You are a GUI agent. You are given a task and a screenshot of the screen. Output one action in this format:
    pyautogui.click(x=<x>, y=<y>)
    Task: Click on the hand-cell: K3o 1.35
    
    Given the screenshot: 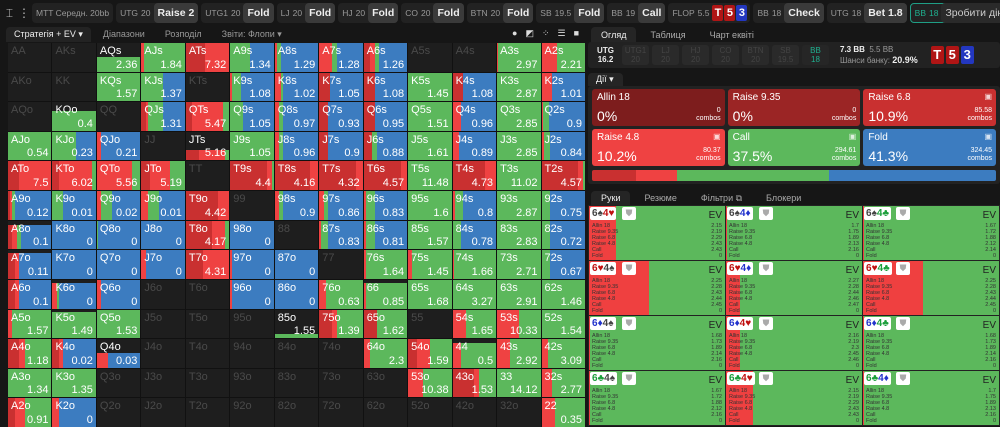 What is the action you would take?
    pyautogui.click(x=74, y=383)
    